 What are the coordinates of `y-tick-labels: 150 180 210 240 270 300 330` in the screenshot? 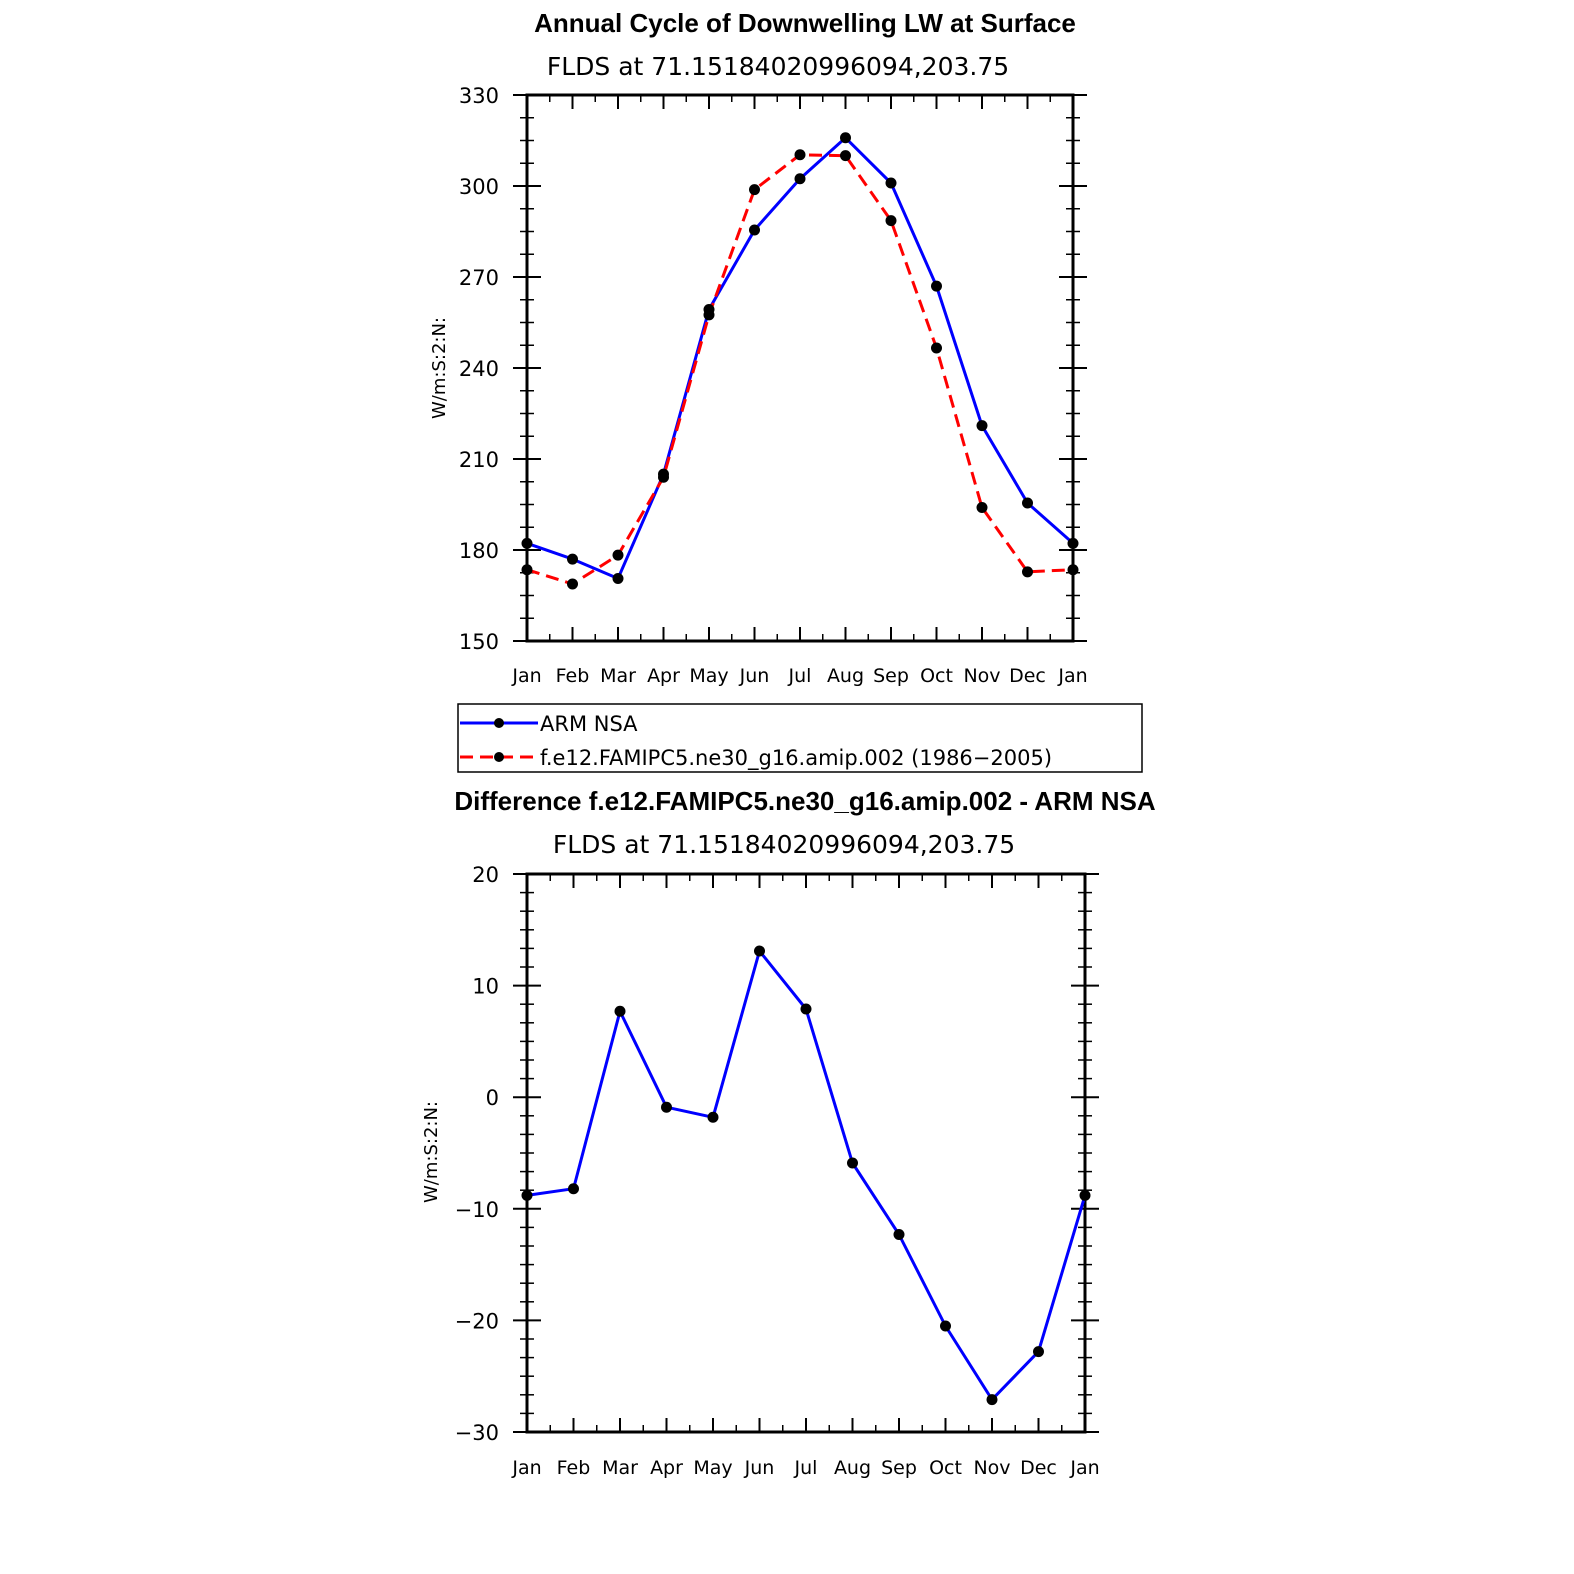 It's located at (479, 369).